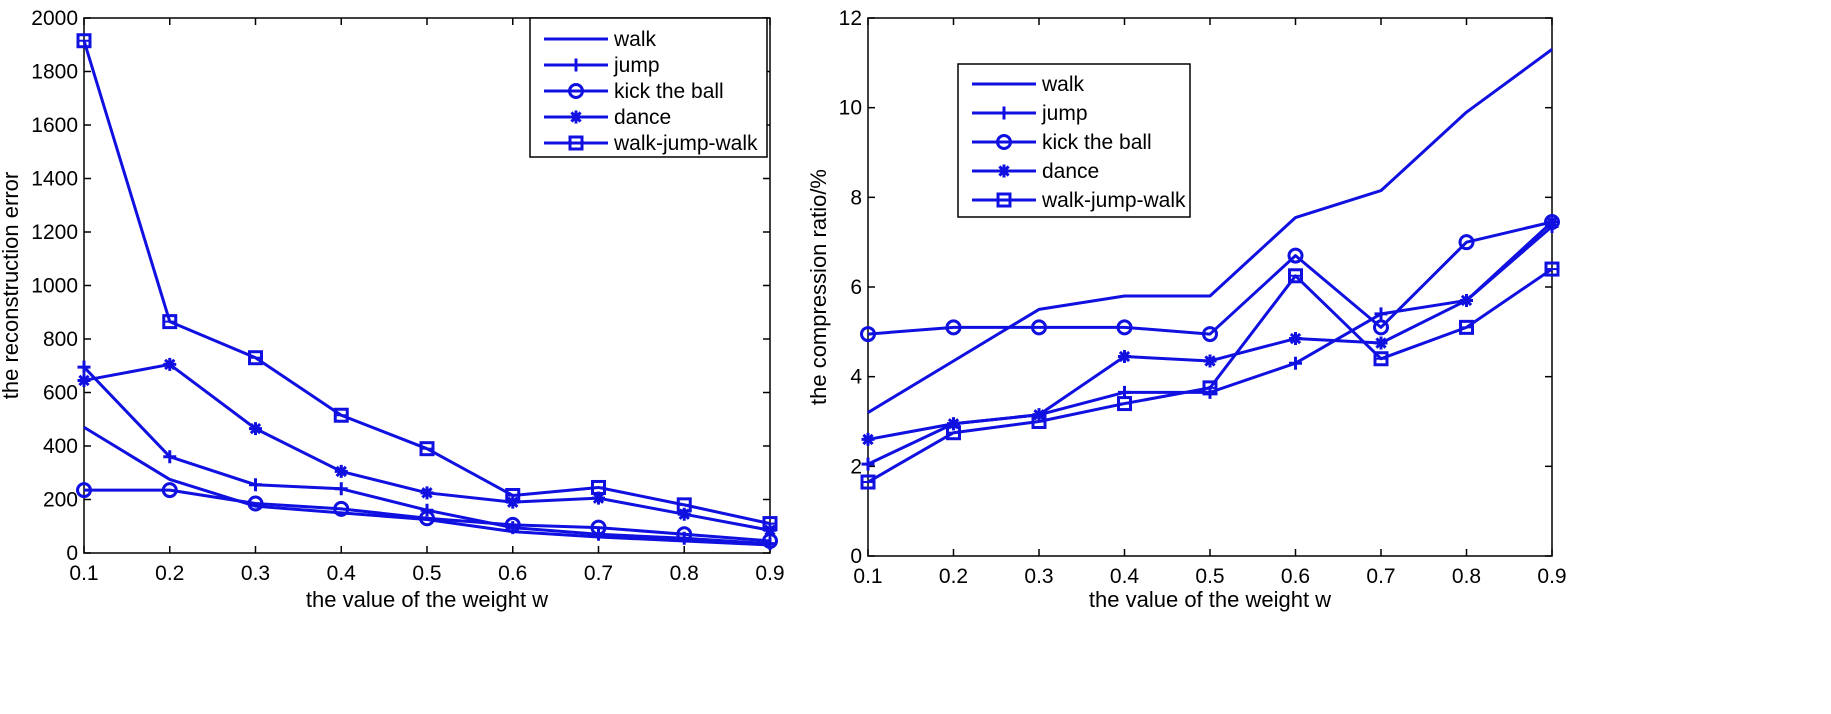 The height and width of the screenshot is (714, 1831). Describe the element at coordinates (11, 285) in the screenshot. I see `y-axis-label: the reconstruction error` at that location.